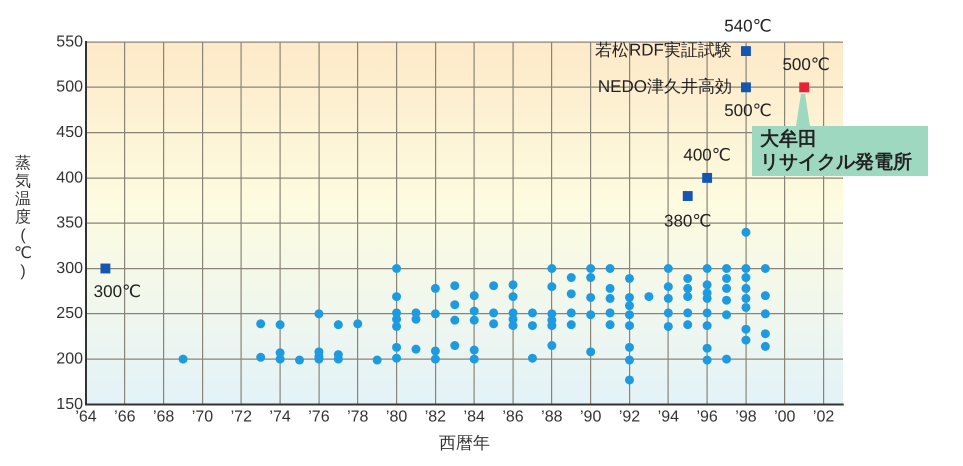 The height and width of the screenshot is (466, 963). What do you see at coordinates (203, 417) in the screenshot?
I see `x-tick-label: ’70` at bounding box center [203, 417].